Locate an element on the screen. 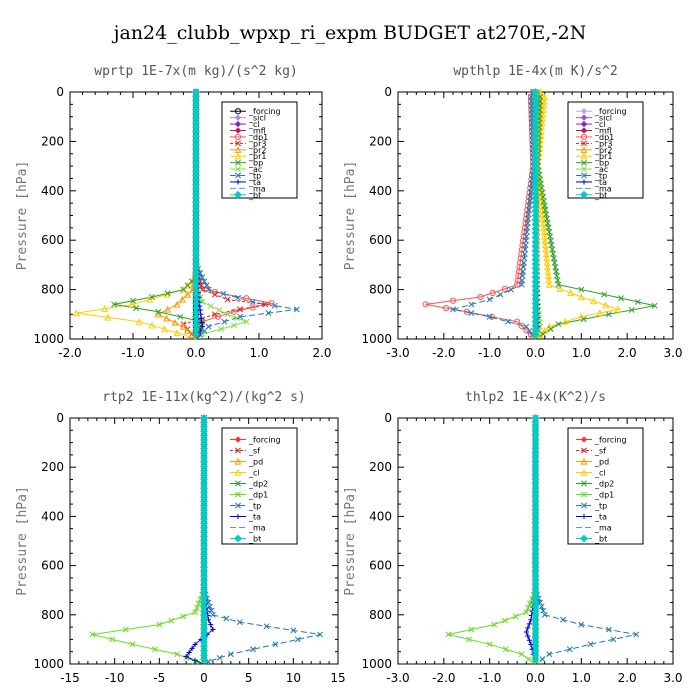  x-tick-label: -15 is located at coordinates (70, 678).